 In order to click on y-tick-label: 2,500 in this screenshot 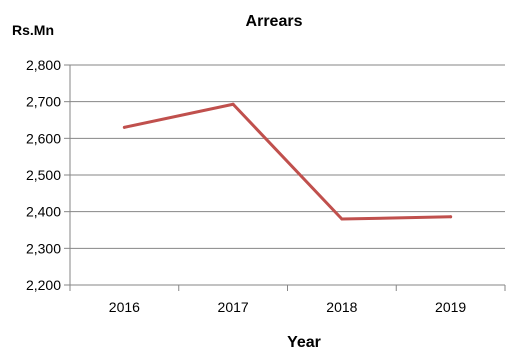, I will do `click(43, 175)`.